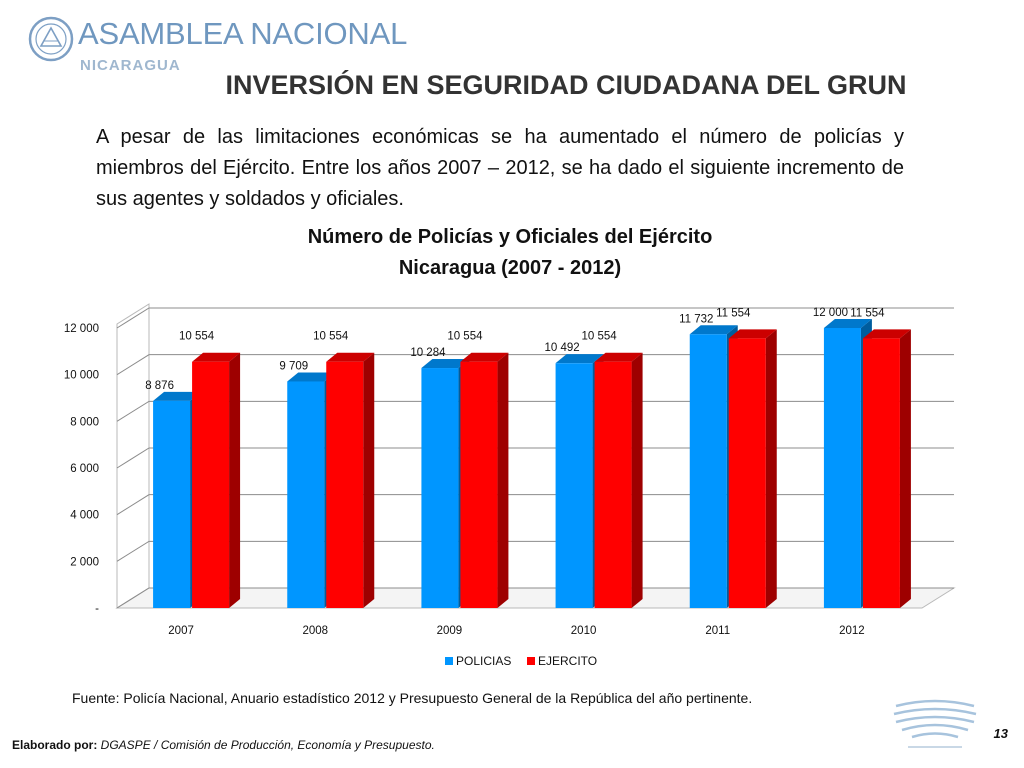  What do you see at coordinates (81, 376) in the screenshot?
I see `y-tick-label: 10 000` at bounding box center [81, 376].